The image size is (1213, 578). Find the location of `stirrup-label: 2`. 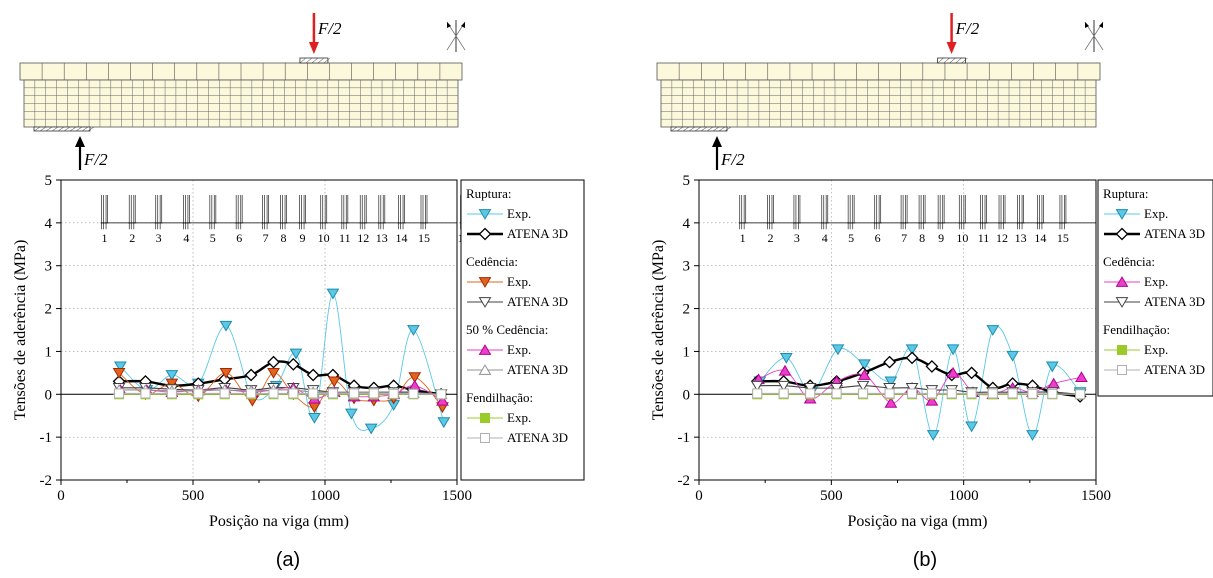

stirrup-label: 2 is located at coordinates (770, 238).